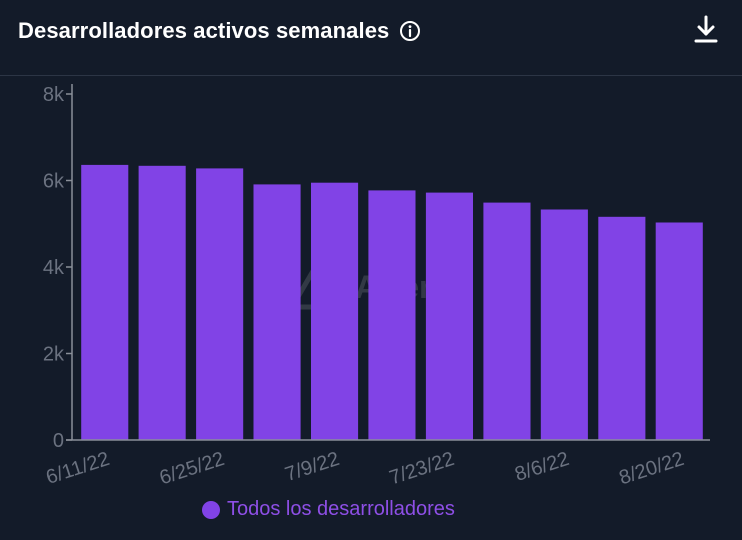  I want to click on x-tick-label: 7/9/22, so click(312, 467).